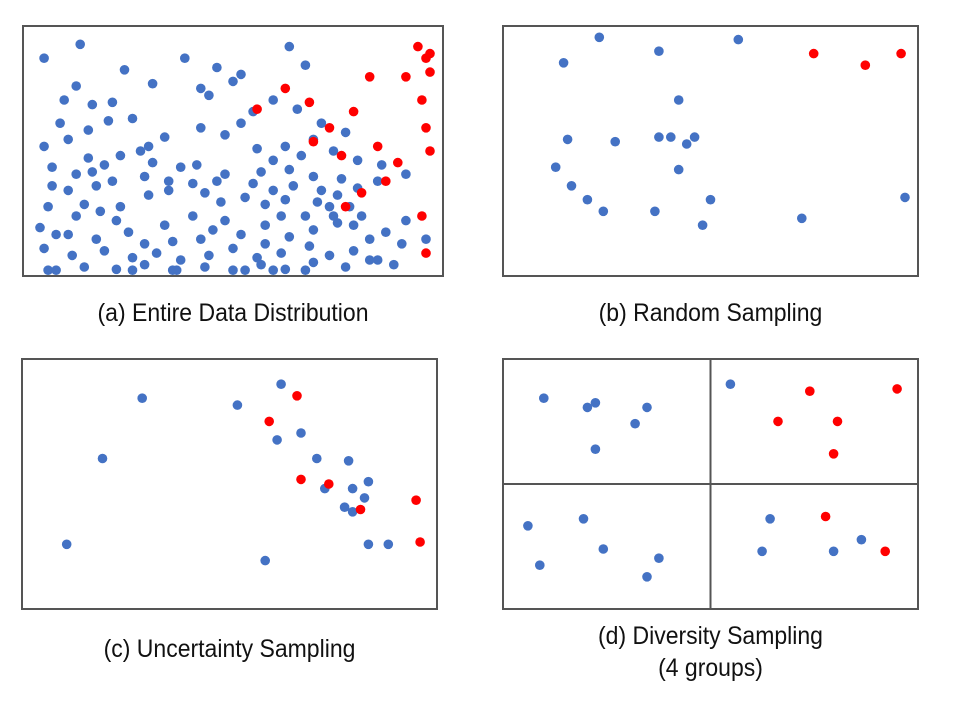 The height and width of the screenshot is (705, 955). Describe the element at coordinates (710, 636) in the screenshot. I see `caption-d-line1: (d) Diversity Sampling` at that location.